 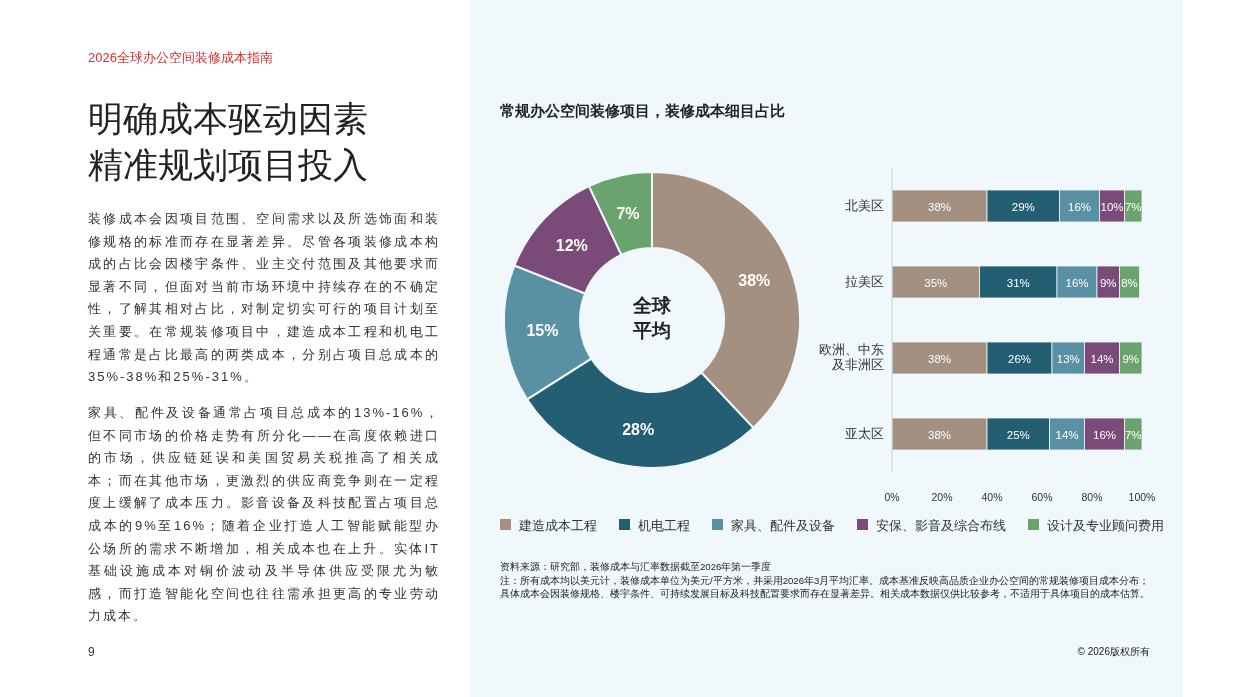 What do you see at coordinates (571, 245) in the screenshot?
I see `data-label: 12%` at bounding box center [571, 245].